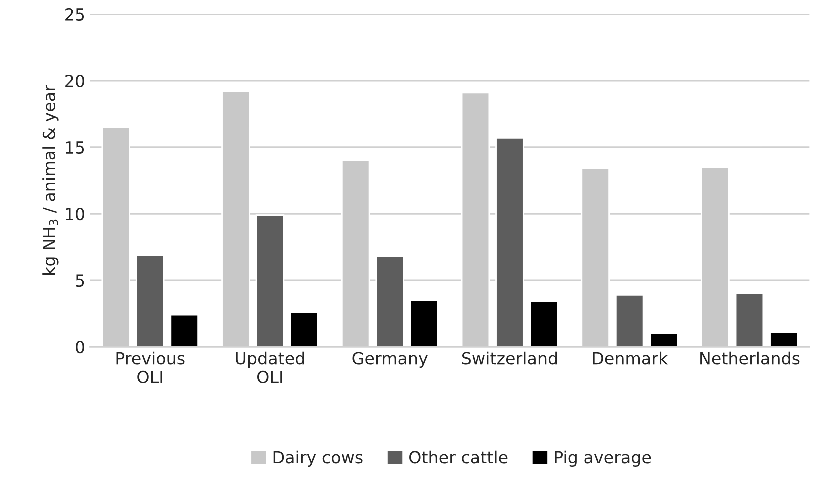  Describe the element at coordinates (50, 180) in the screenshot. I see `y-axis-title: kg NH$_{3}$ / animal & year` at that location.